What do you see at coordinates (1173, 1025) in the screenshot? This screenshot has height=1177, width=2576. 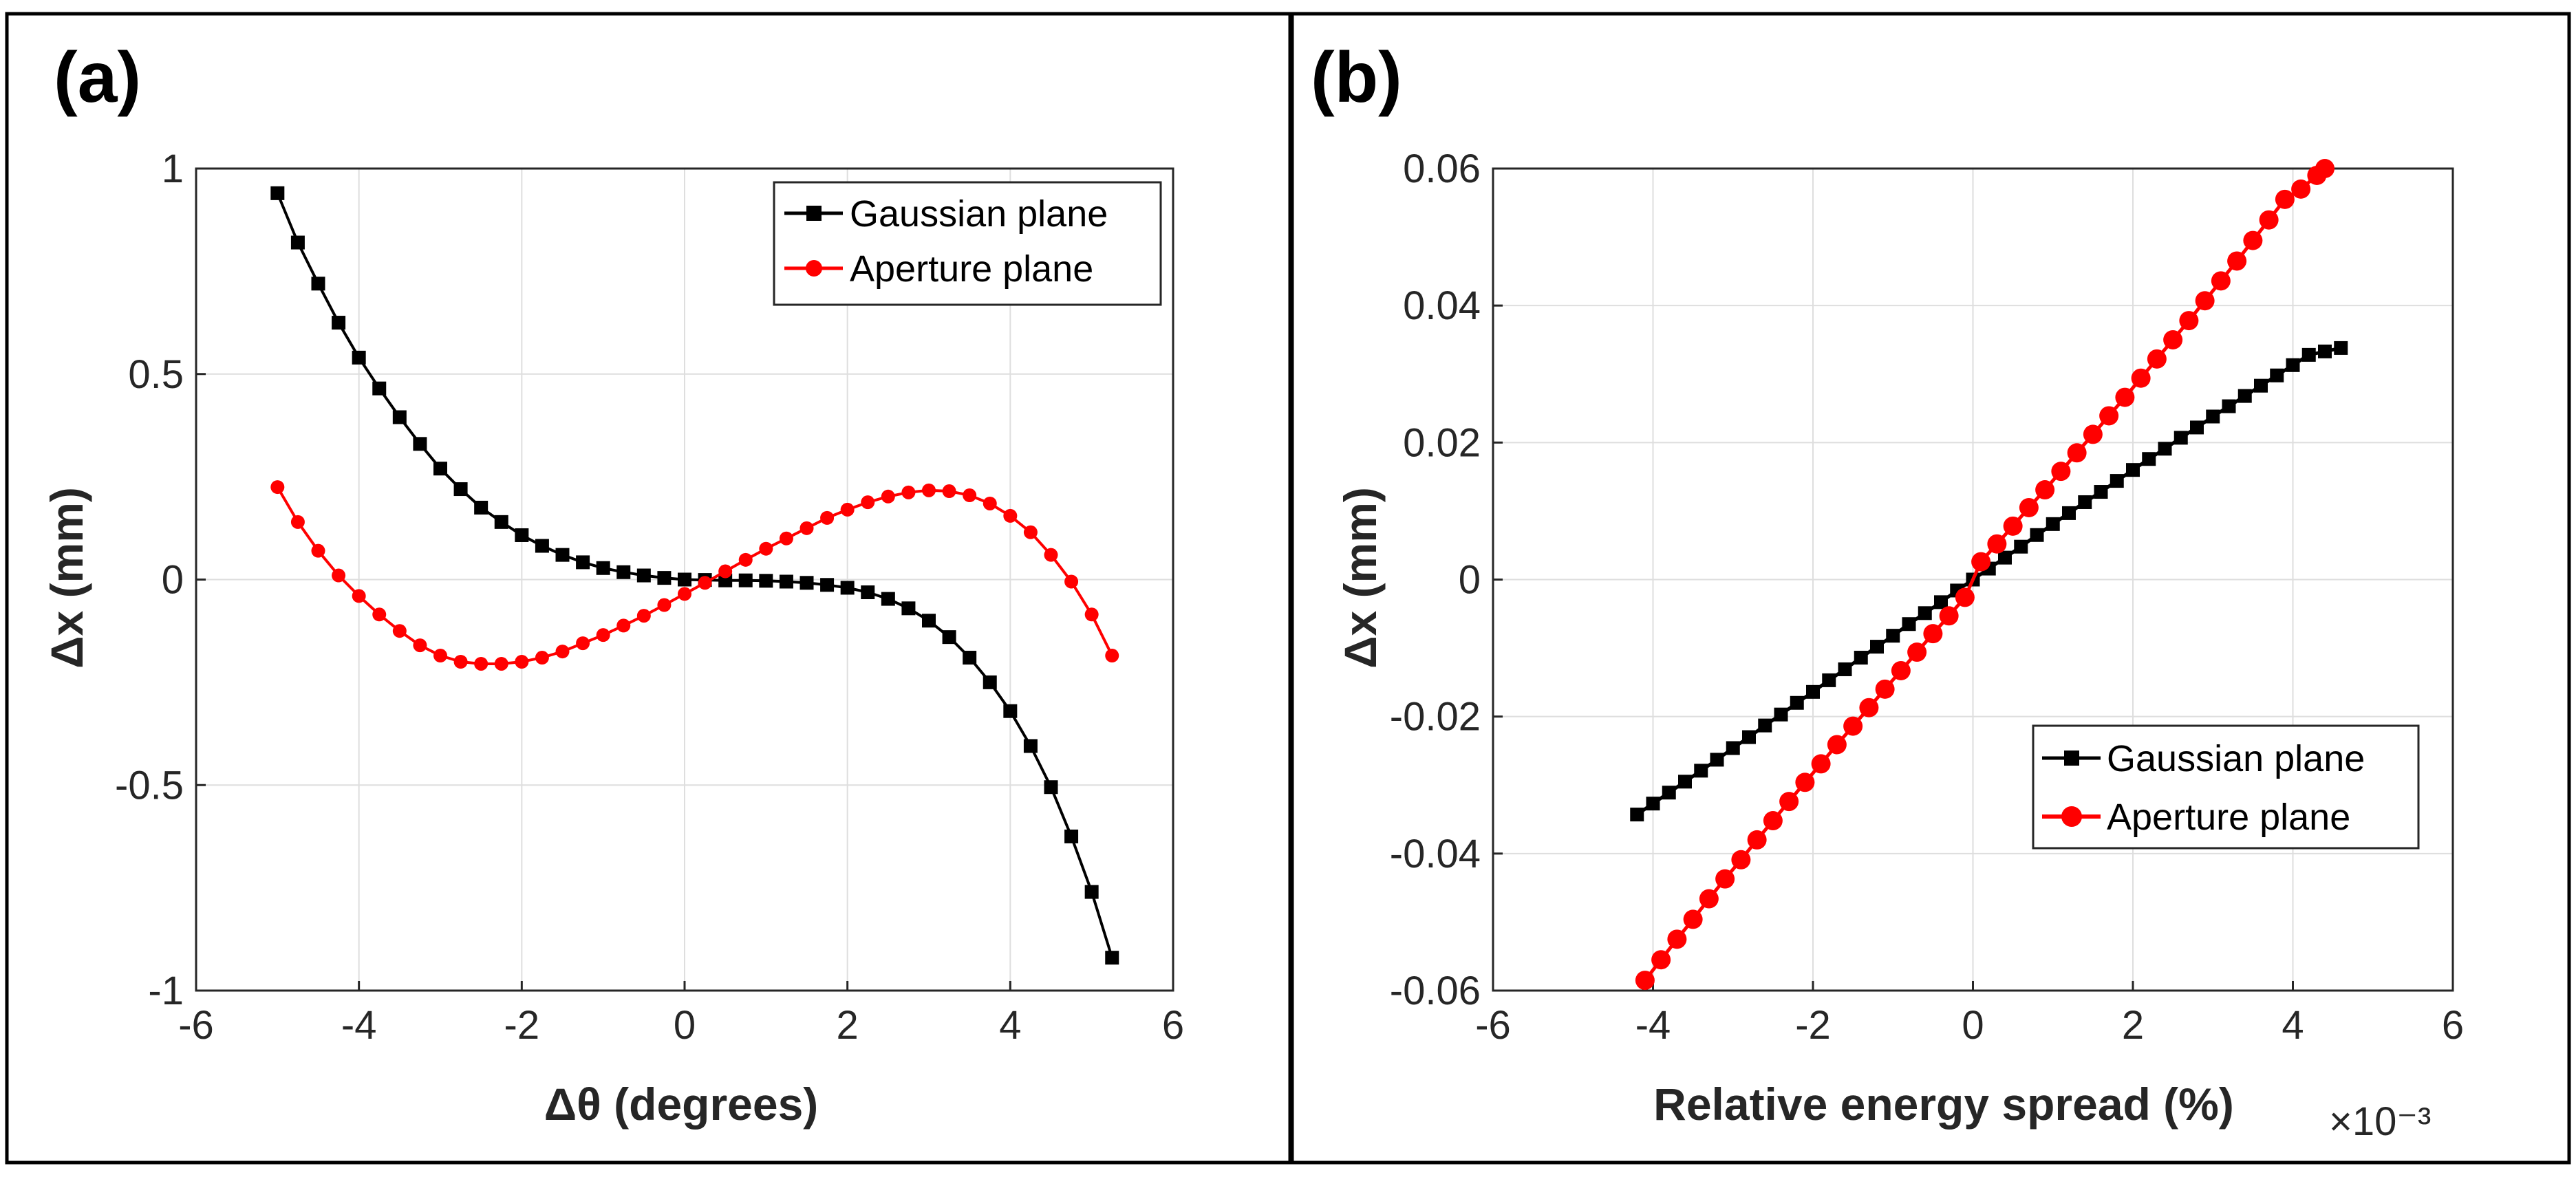 I see `x-tick-label: 6` at bounding box center [1173, 1025].